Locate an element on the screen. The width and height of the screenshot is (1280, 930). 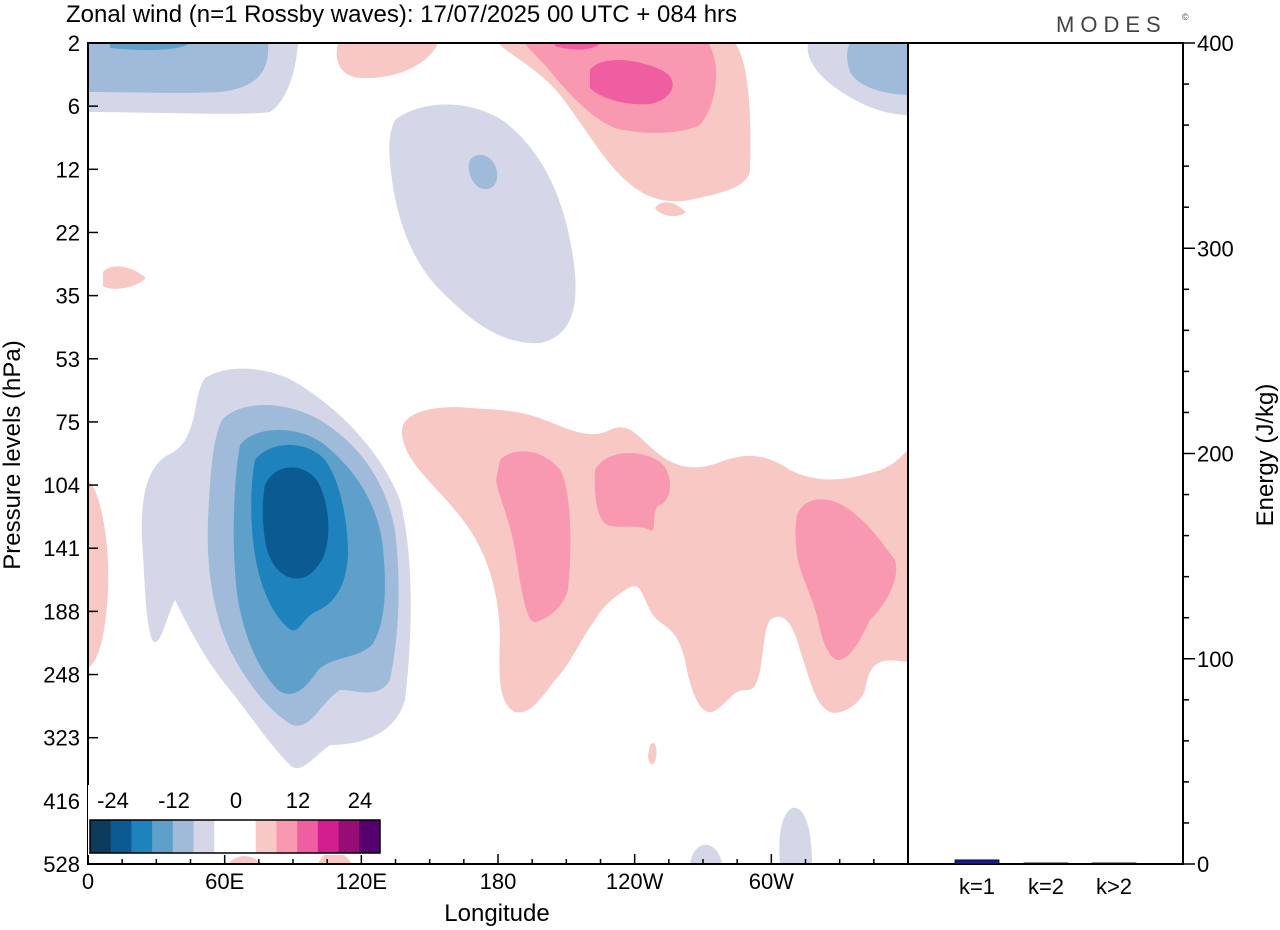
energy-category-label: k>2 is located at coordinates (1114, 886).